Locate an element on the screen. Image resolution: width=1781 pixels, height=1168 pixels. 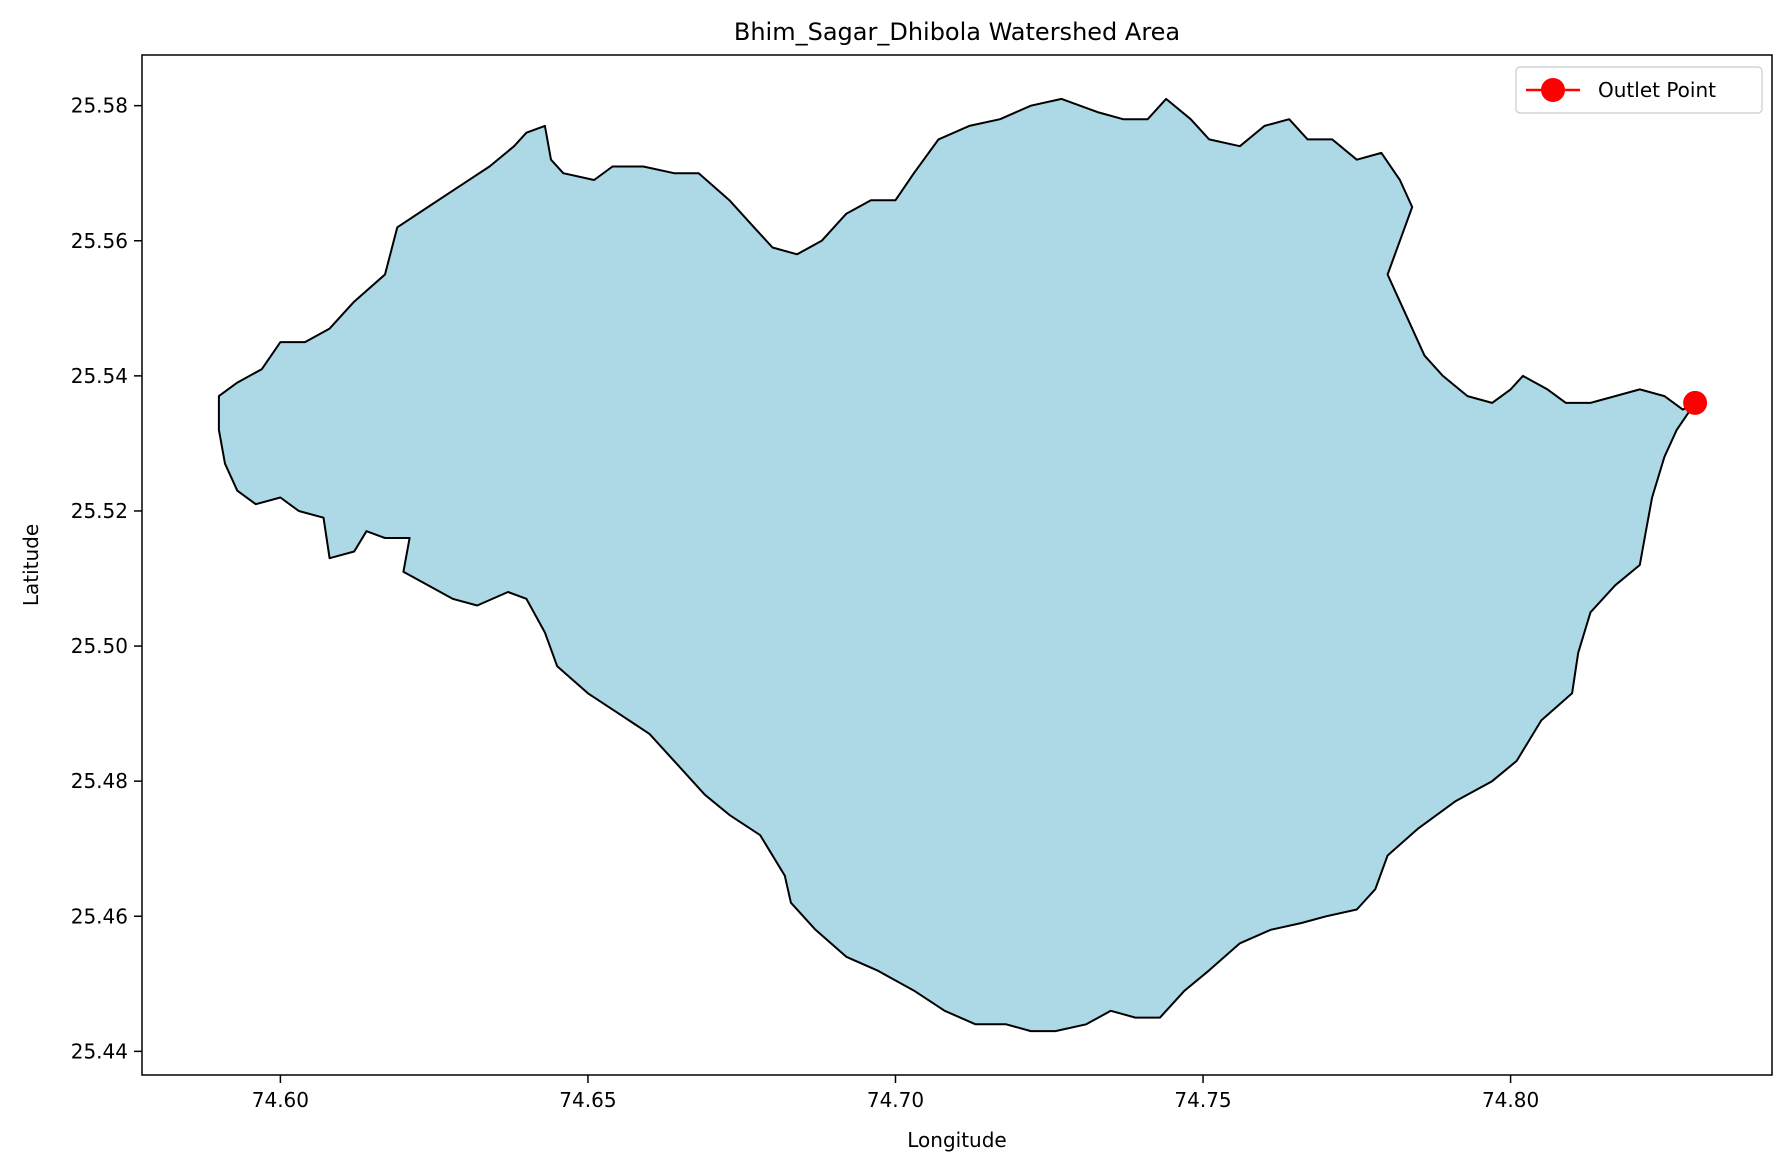
y-tick-label: 25.48 is located at coordinates (99, 781).